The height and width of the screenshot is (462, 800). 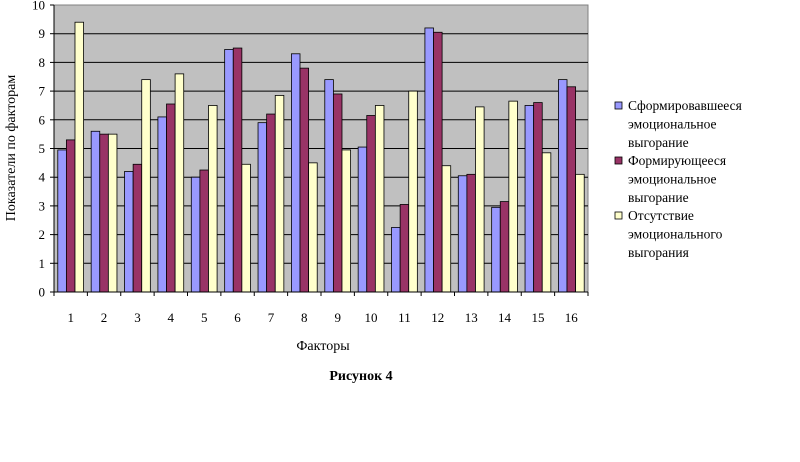 What do you see at coordinates (70, 317) in the screenshot?
I see `x-tick-label: 1` at bounding box center [70, 317].